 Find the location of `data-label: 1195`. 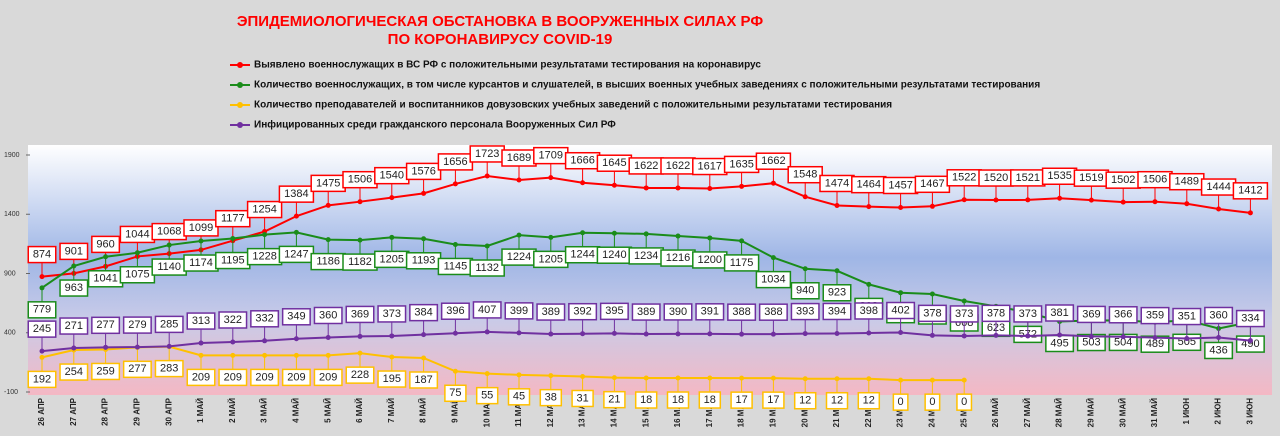

data-label: 1195 is located at coordinates (233, 260).